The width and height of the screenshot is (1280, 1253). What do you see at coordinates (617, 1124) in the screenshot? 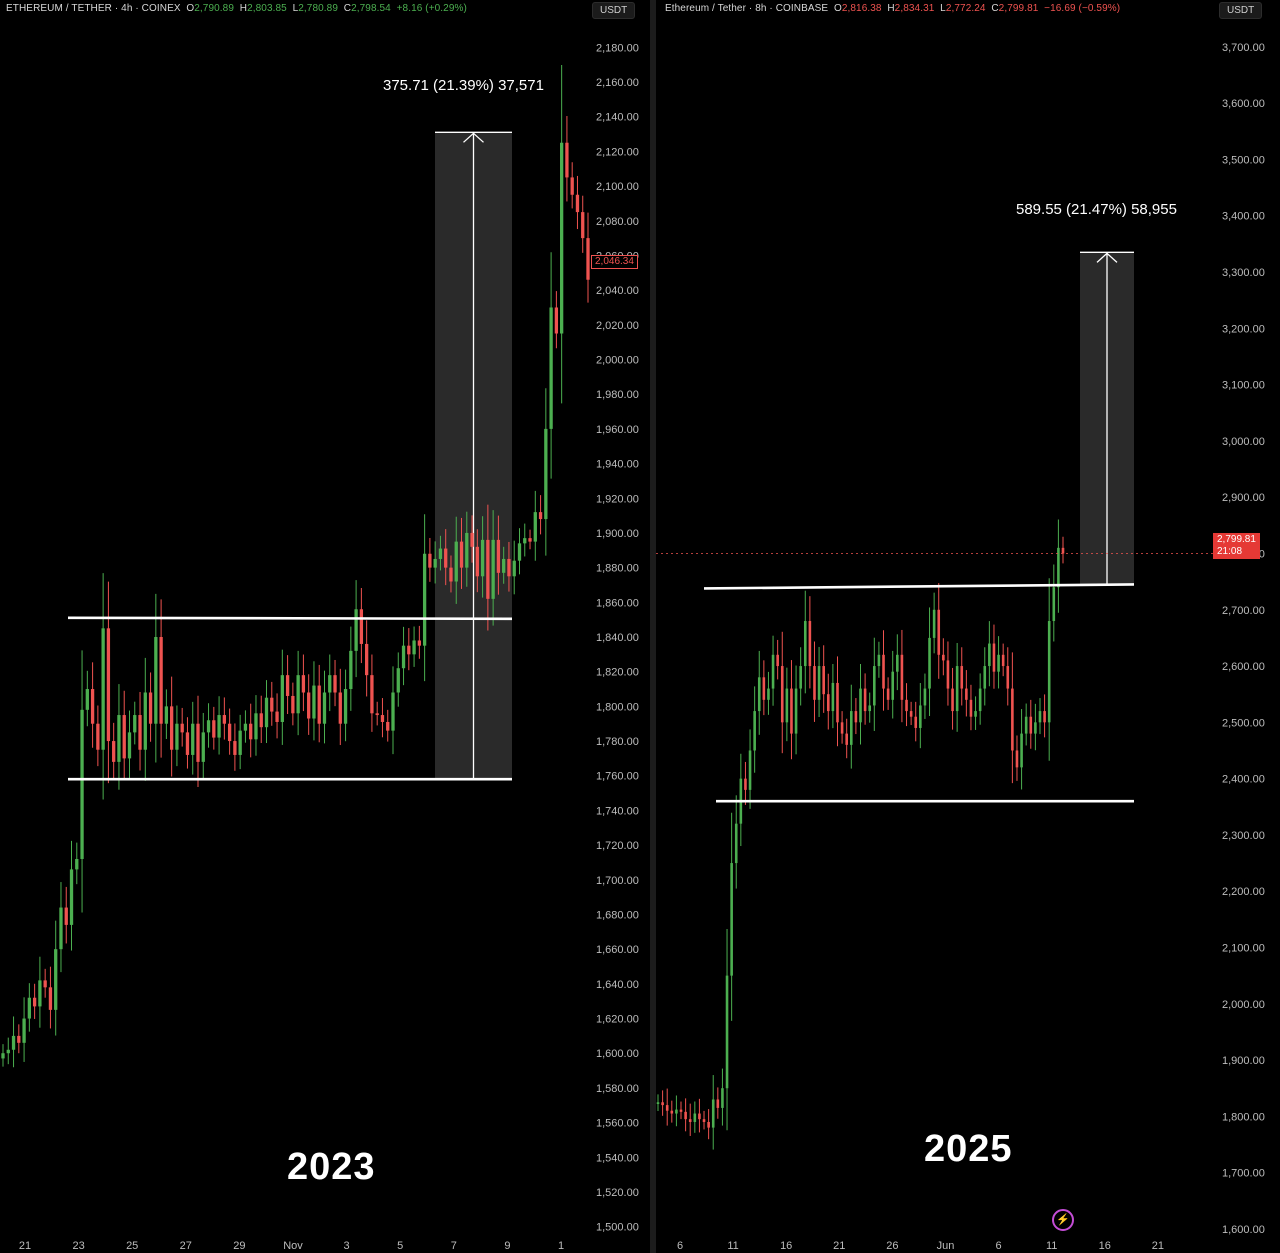
I see `y-tick-label: 1,560.00` at bounding box center [617, 1124].